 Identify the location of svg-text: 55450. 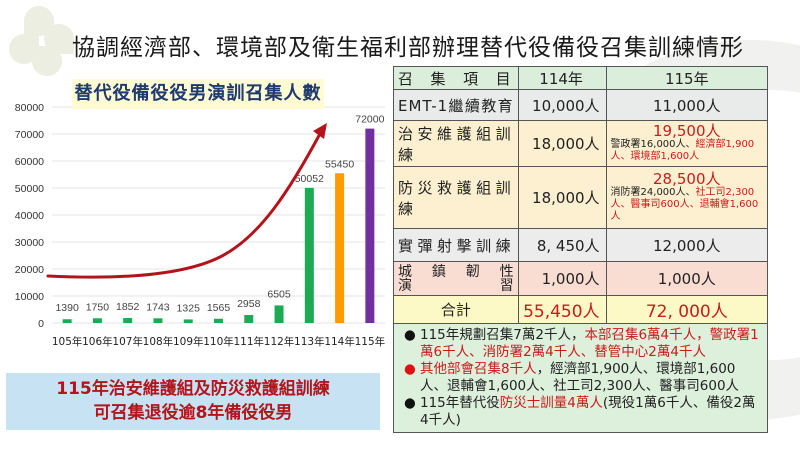
(339, 164).